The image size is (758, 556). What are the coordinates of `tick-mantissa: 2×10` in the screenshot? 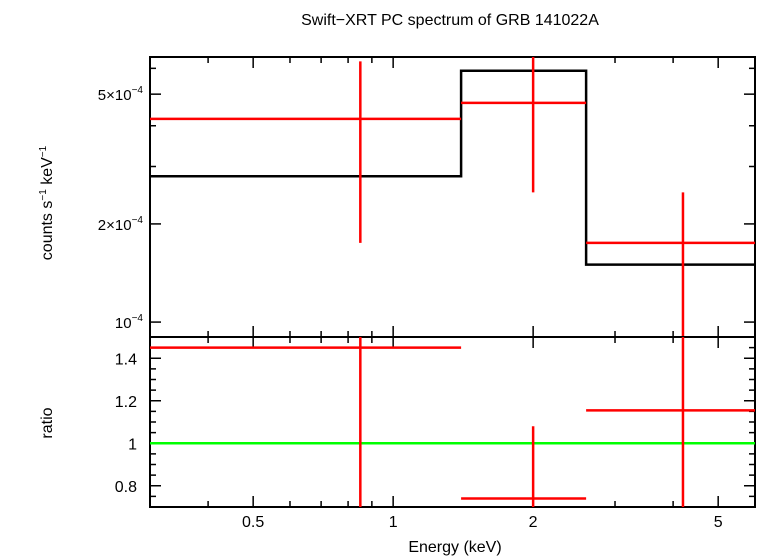 It's located at (115, 225).